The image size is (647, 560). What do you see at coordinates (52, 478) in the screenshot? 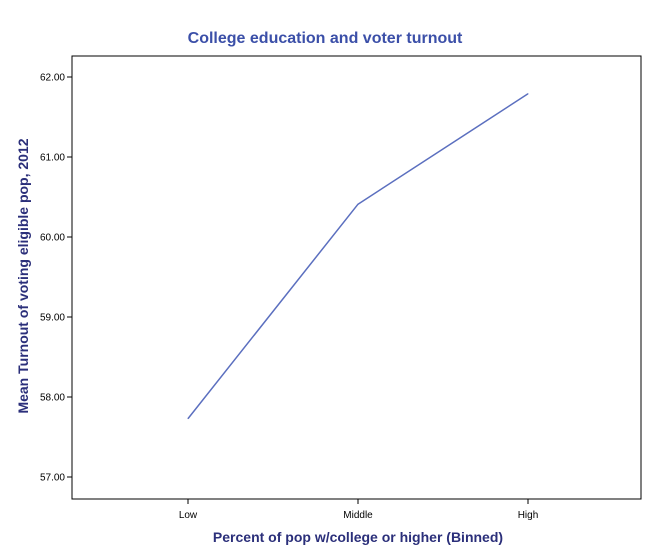
I see `y-tick-label: 57.00` at bounding box center [52, 478].